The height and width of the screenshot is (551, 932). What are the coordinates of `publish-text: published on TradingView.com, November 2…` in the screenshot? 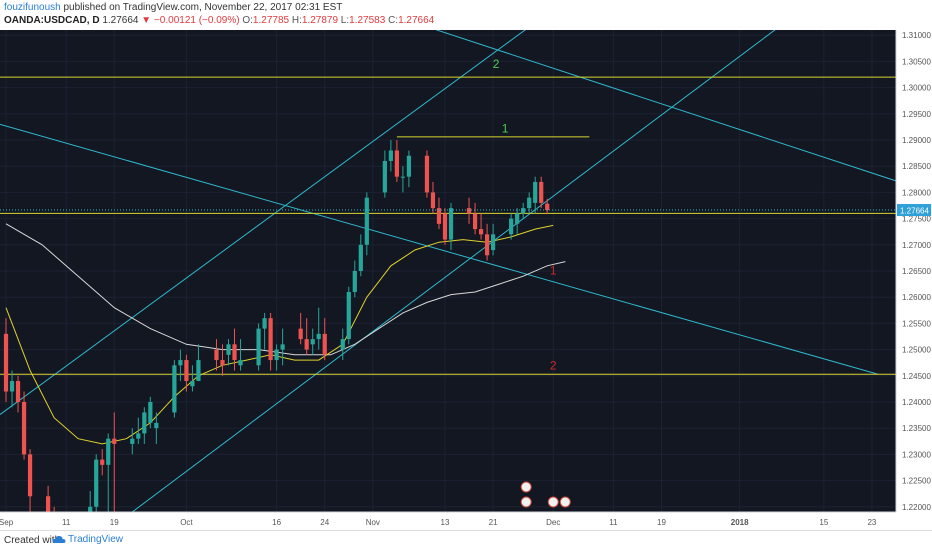 It's located at (203, 7).